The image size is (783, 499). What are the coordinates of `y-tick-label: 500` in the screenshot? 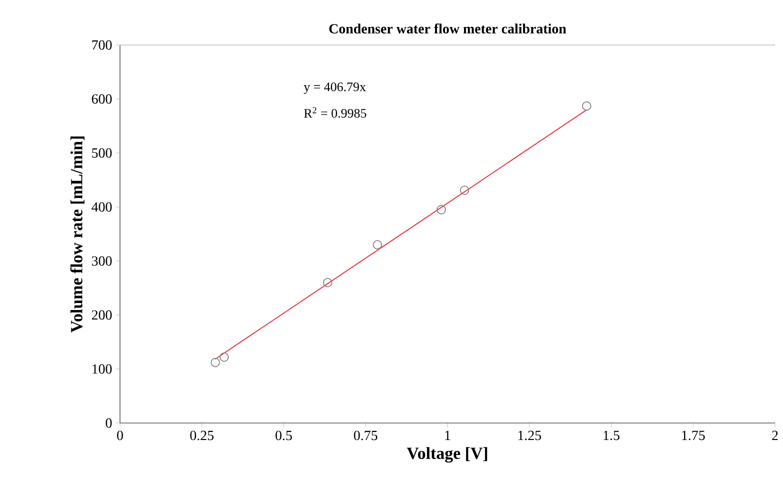 It's located at (102, 153).